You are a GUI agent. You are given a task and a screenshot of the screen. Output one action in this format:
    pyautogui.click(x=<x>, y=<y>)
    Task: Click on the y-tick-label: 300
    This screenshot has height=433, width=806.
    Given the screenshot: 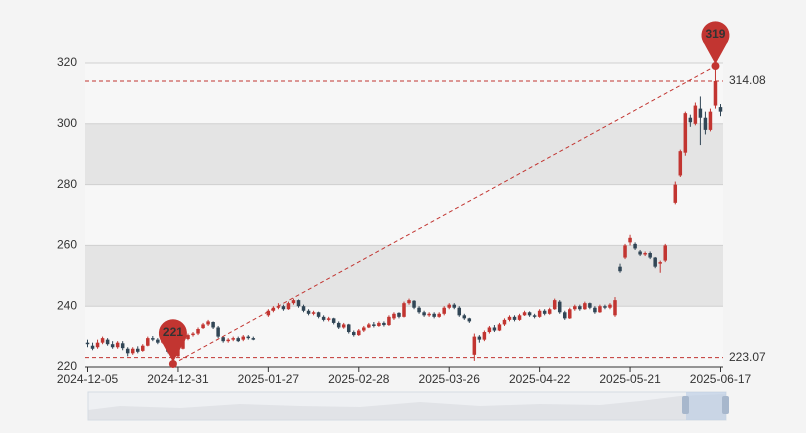 What is the action you would take?
    pyautogui.click(x=67, y=123)
    